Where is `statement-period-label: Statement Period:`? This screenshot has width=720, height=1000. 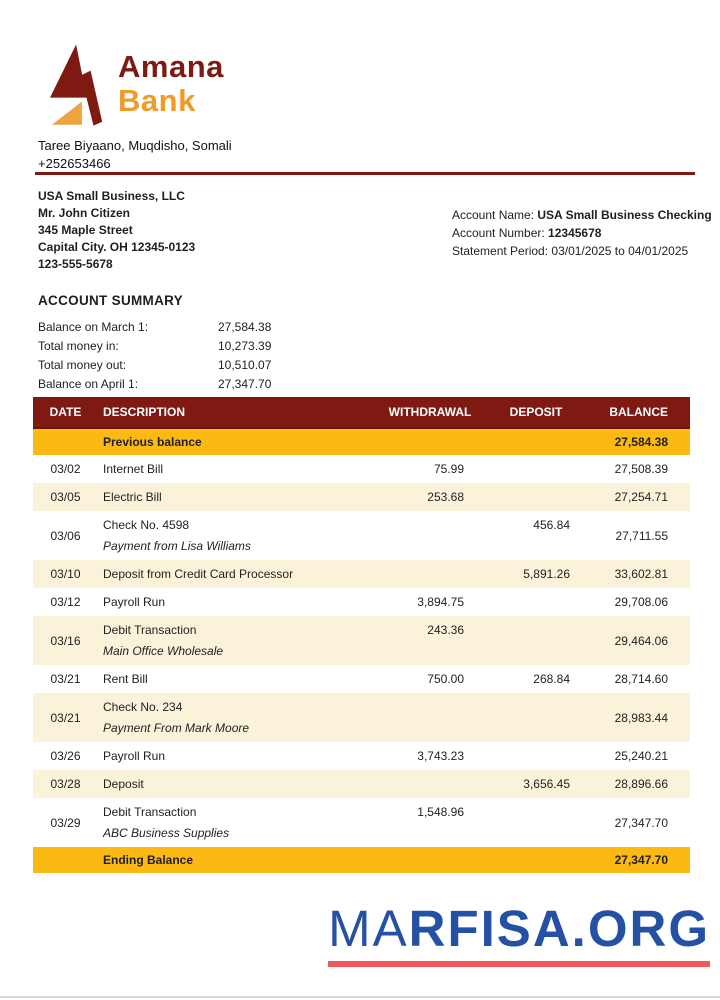 statement-period-label: Statement Period: is located at coordinates (502, 251).